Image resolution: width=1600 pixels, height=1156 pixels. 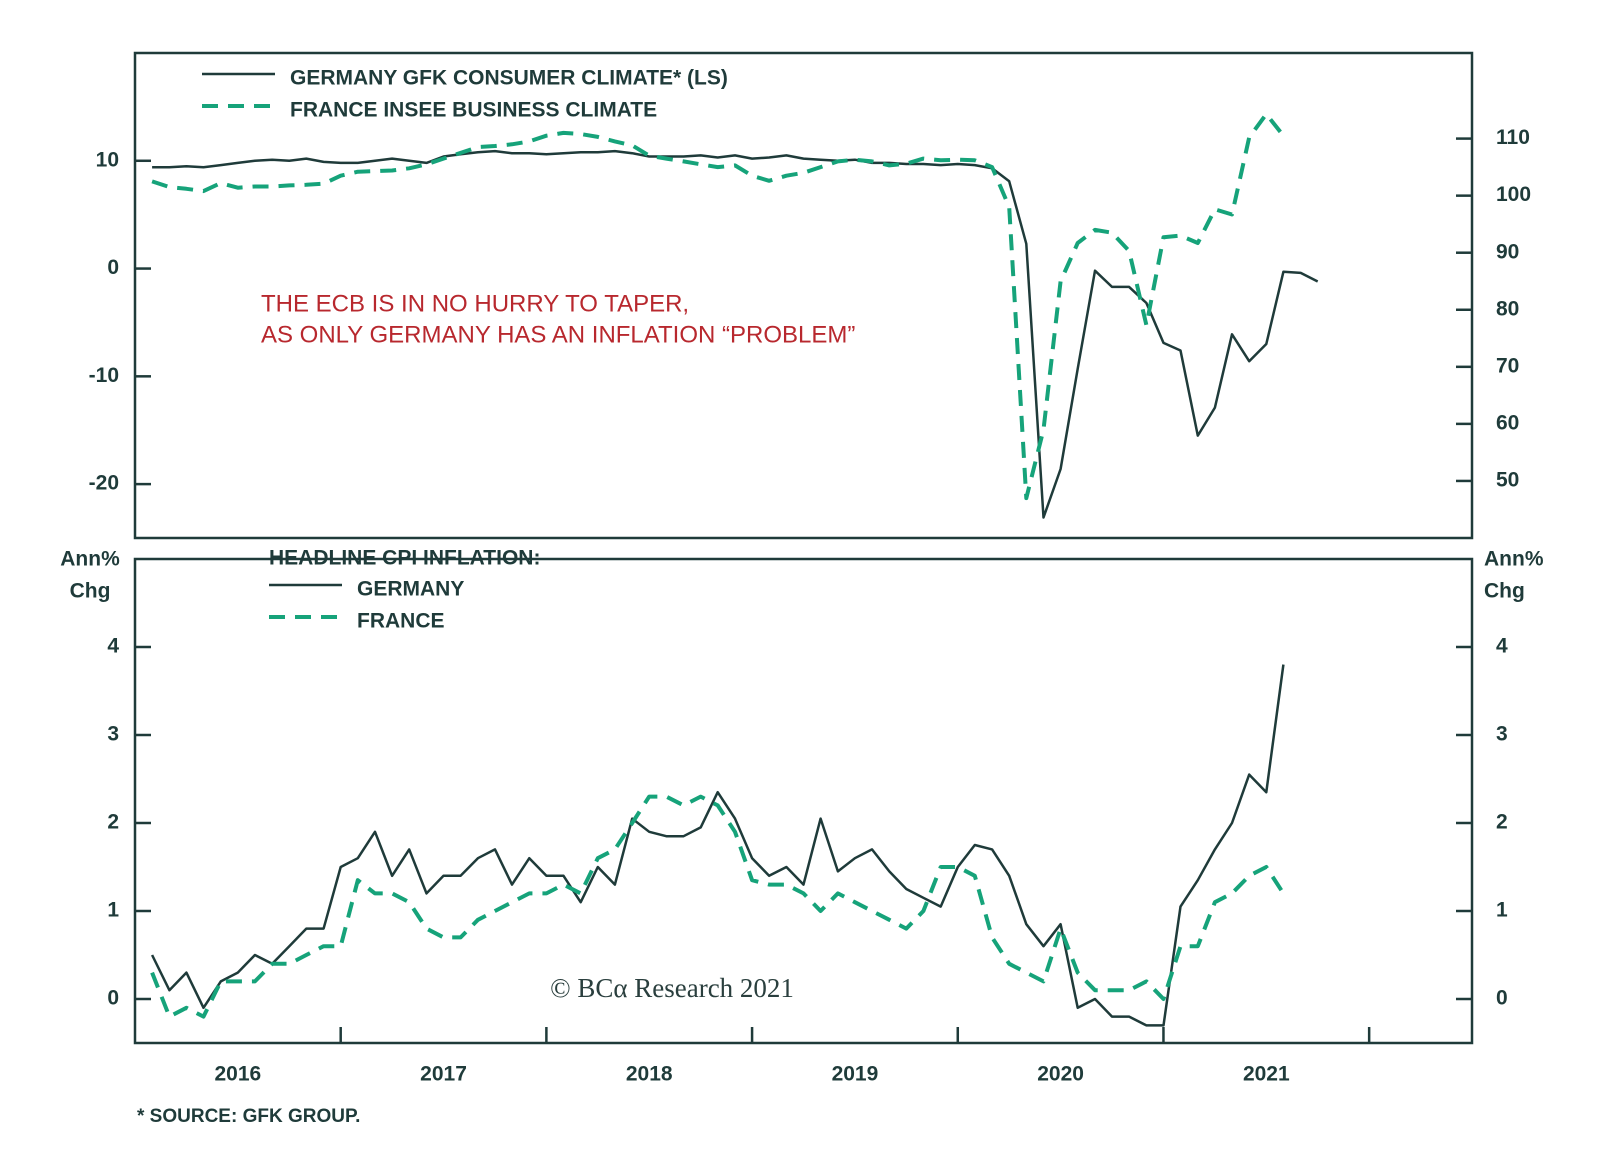 What do you see at coordinates (1502, 734) in the screenshot?
I see `y2-tick-label: 3` at bounding box center [1502, 734].